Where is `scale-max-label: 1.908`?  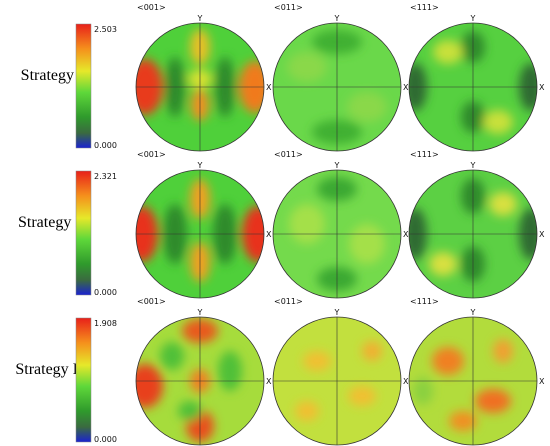 scale-max-label: 1.908 is located at coordinates (105, 323).